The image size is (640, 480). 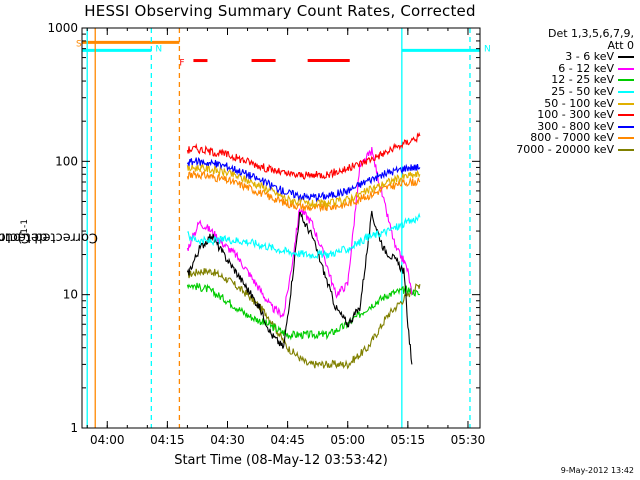 I want to click on legend-label: 100 - 300 keV, so click(x=575, y=115).